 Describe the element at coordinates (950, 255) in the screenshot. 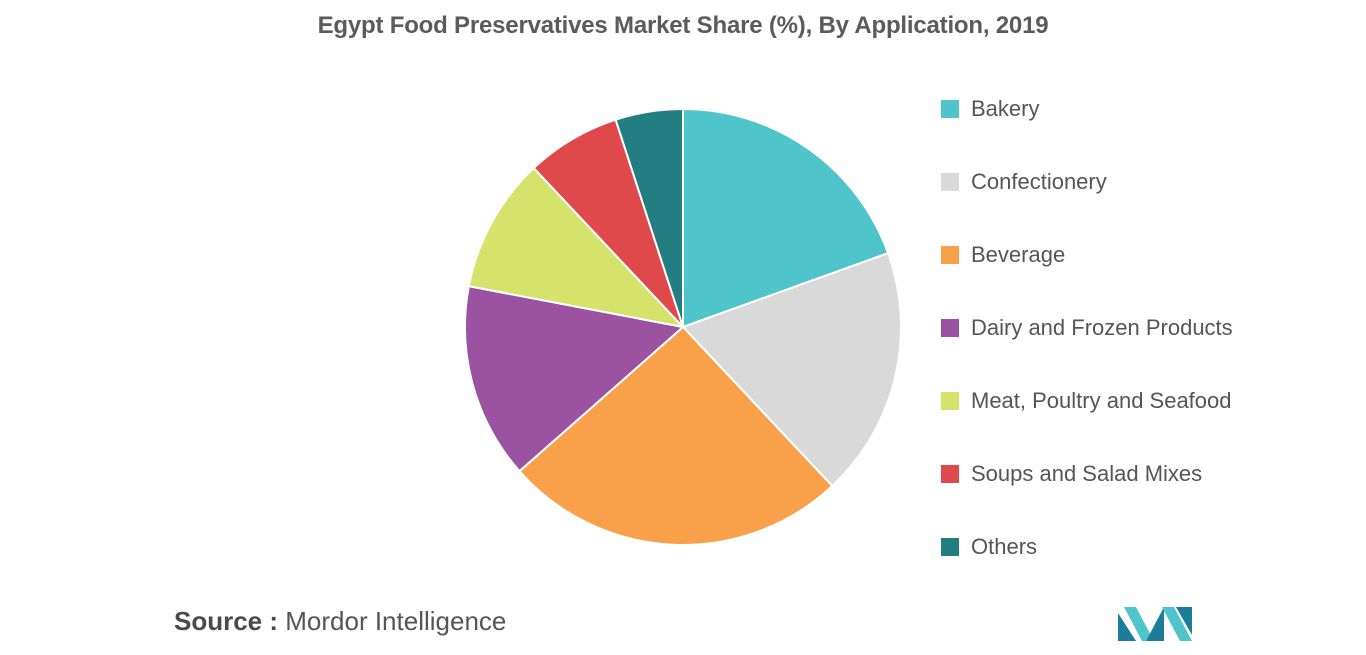

I see `legend-swatch-beverage` at that location.